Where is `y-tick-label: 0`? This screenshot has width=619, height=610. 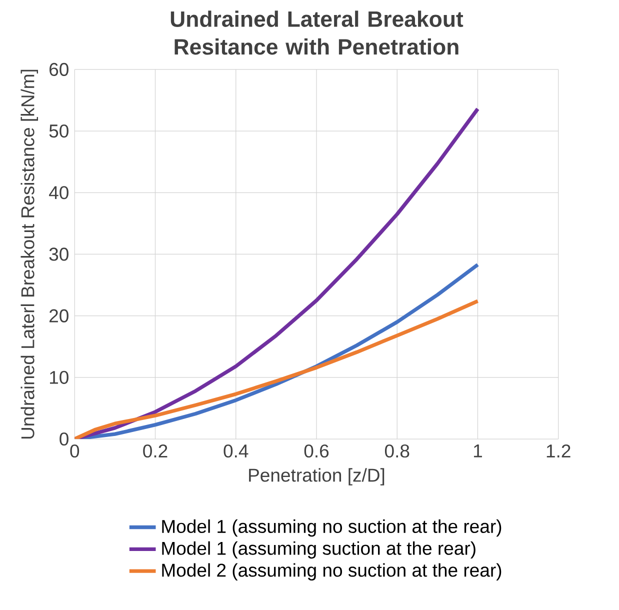 y-tick-label: 0 is located at coordinates (64, 439).